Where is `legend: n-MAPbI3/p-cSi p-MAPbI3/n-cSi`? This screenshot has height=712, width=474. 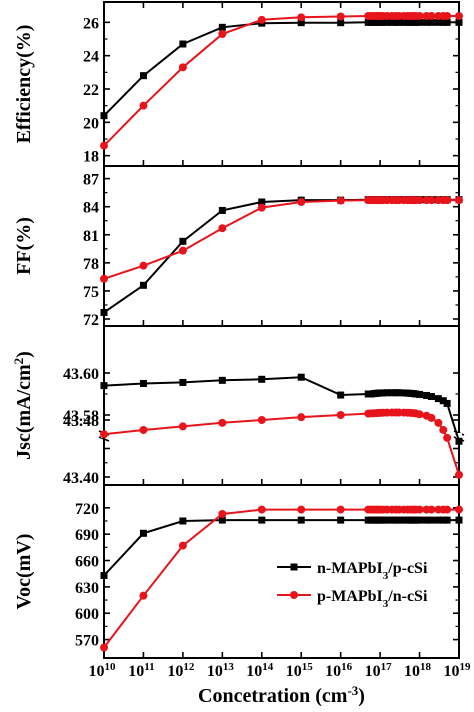
legend: n-MAPbI3/p-cSi p-MAPbI3/n-cSi is located at coordinates (352, 585).